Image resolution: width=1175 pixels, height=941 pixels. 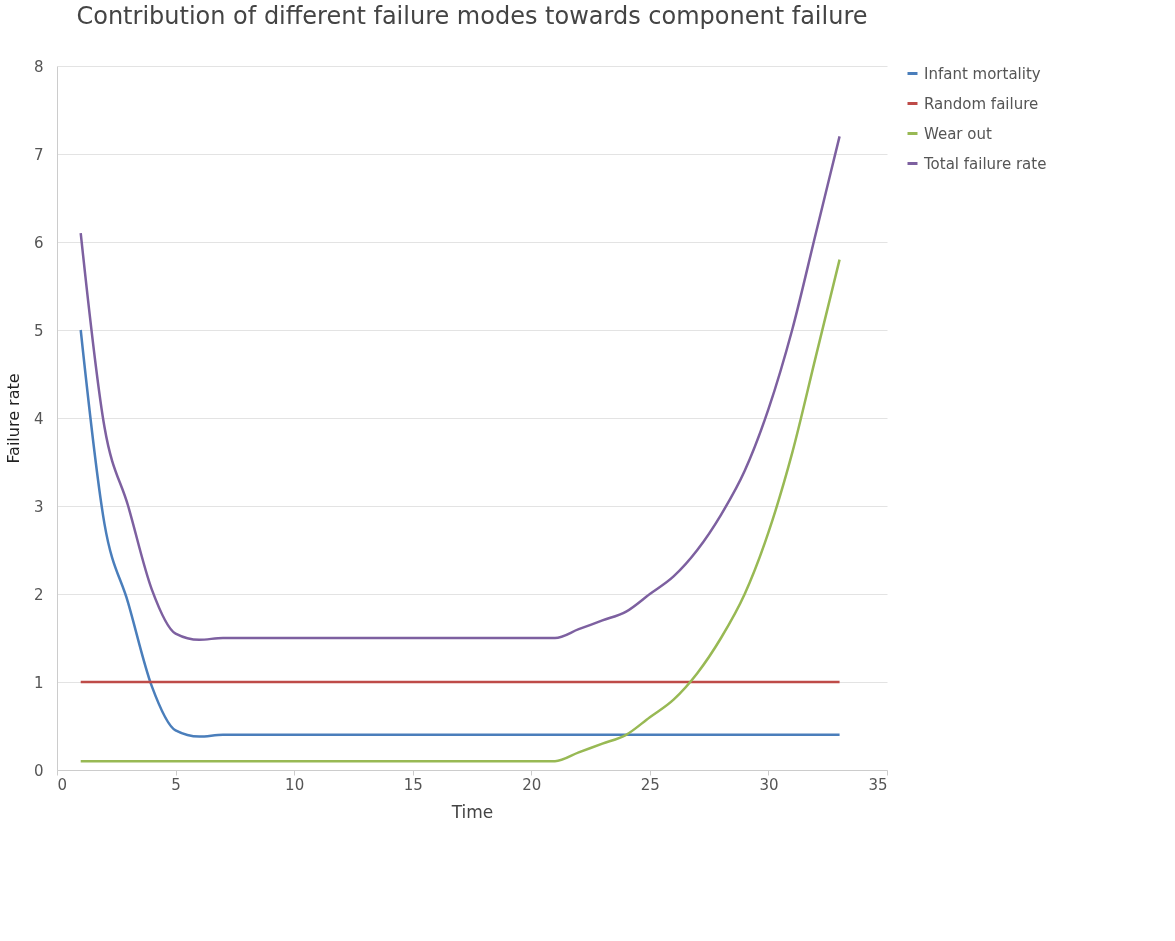 What do you see at coordinates (769, 784) in the screenshot?
I see `x-tick-label: 30` at bounding box center [769, 784].